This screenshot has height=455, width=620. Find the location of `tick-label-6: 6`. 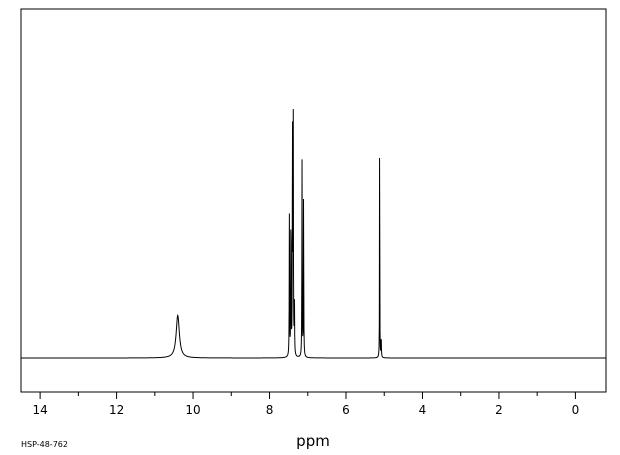

tick-label-6: 6 is located at coordinates (346, 410).